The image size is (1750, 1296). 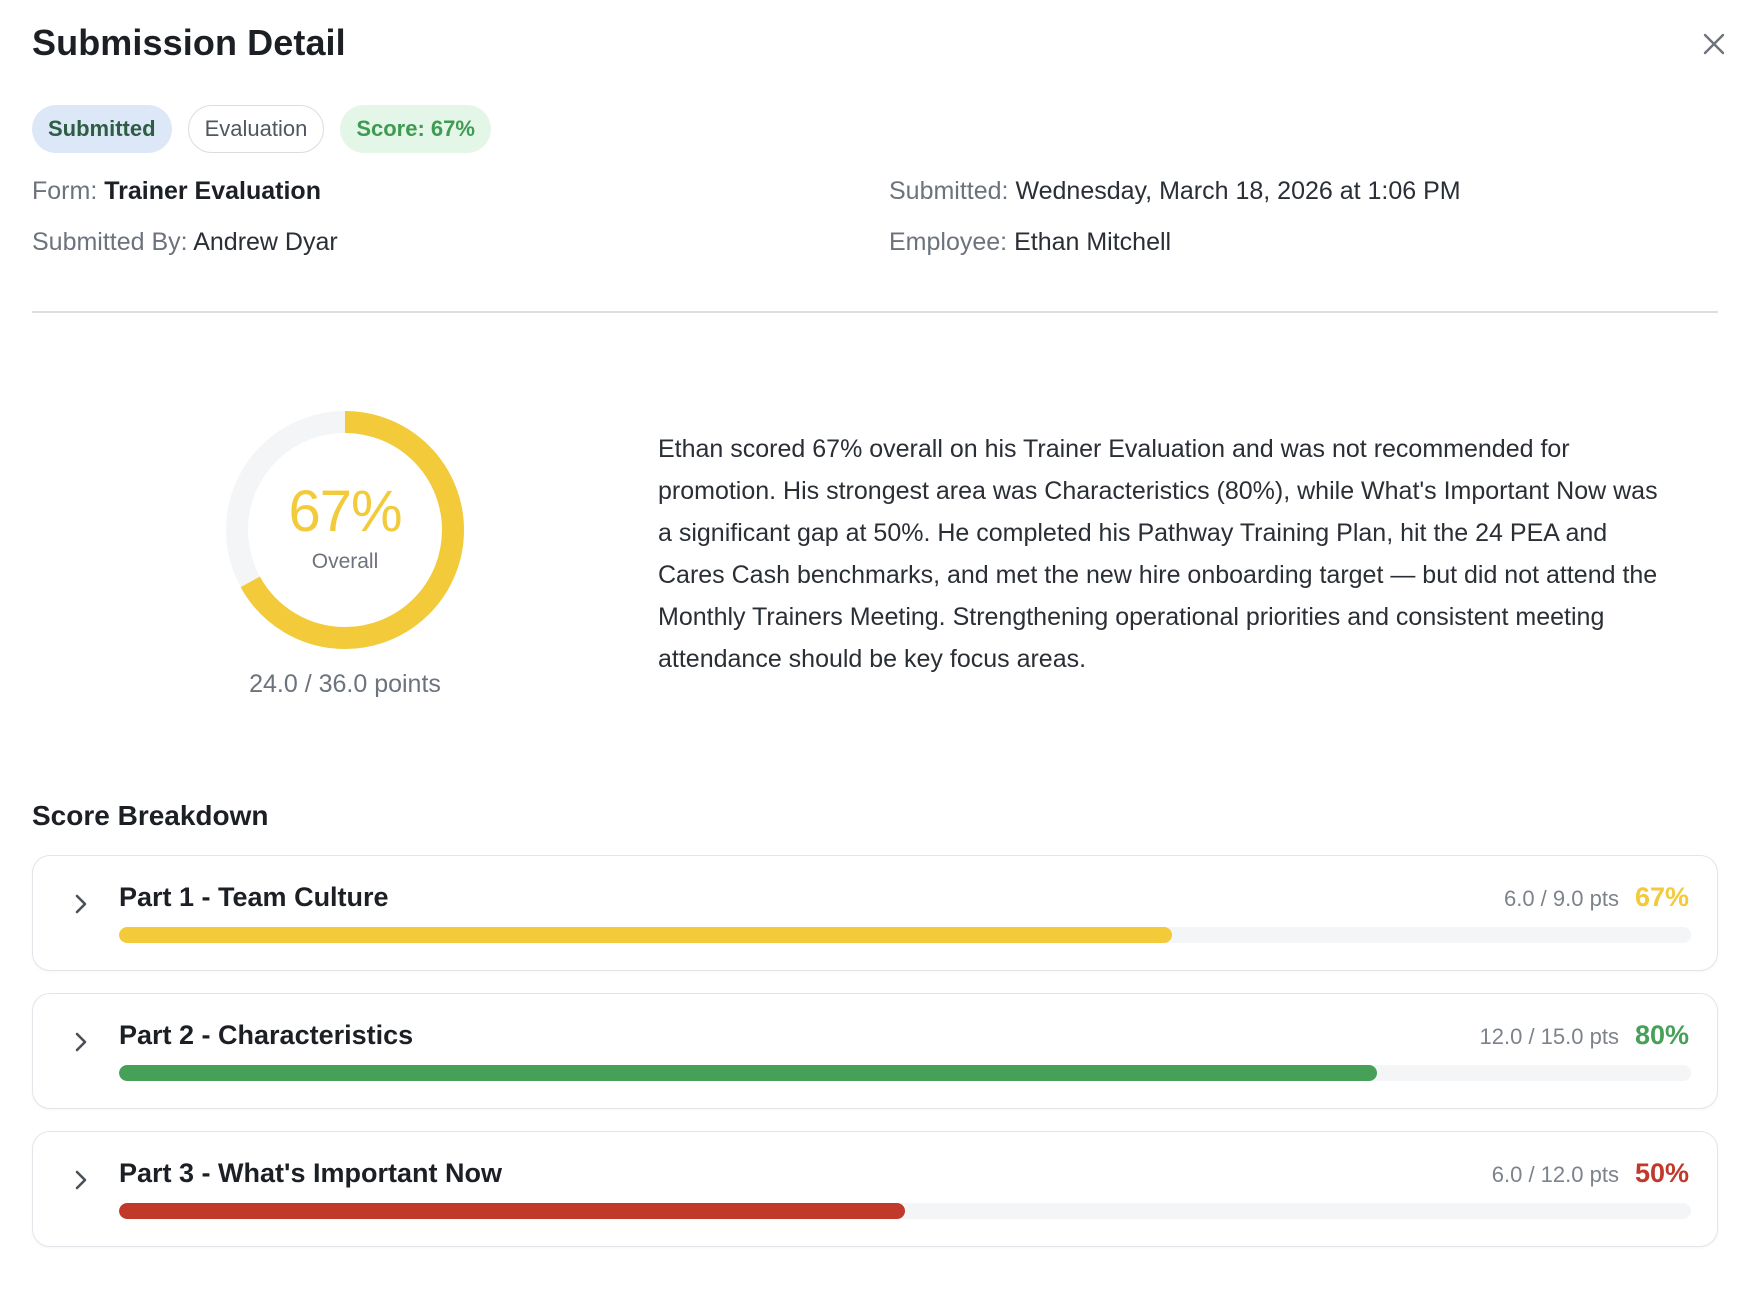 I want to click on part-name: Part 3 - What's Important Now, so click(x=310, y=1173).